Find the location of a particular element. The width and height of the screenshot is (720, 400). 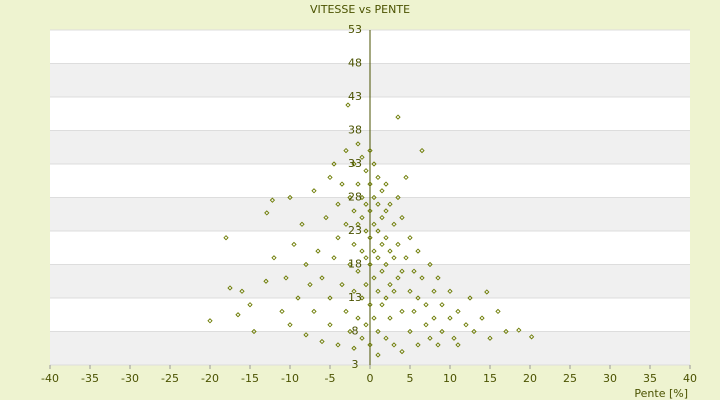

x-tick-label: 15 is located at coordinates (490, 378).